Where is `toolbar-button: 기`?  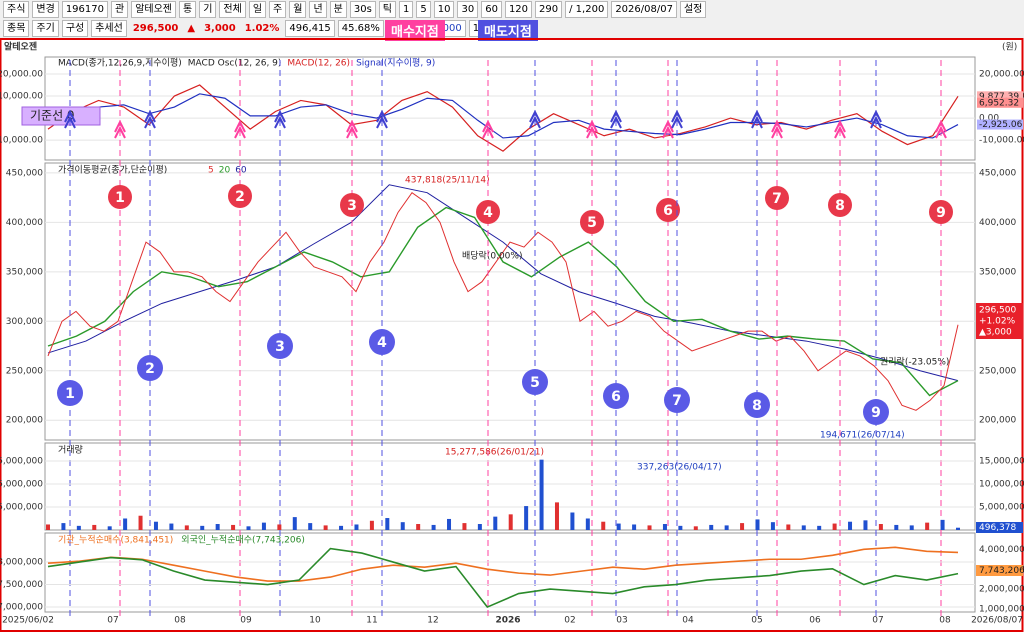 toolbar-button: 기 is located at coordinates (208, 9).